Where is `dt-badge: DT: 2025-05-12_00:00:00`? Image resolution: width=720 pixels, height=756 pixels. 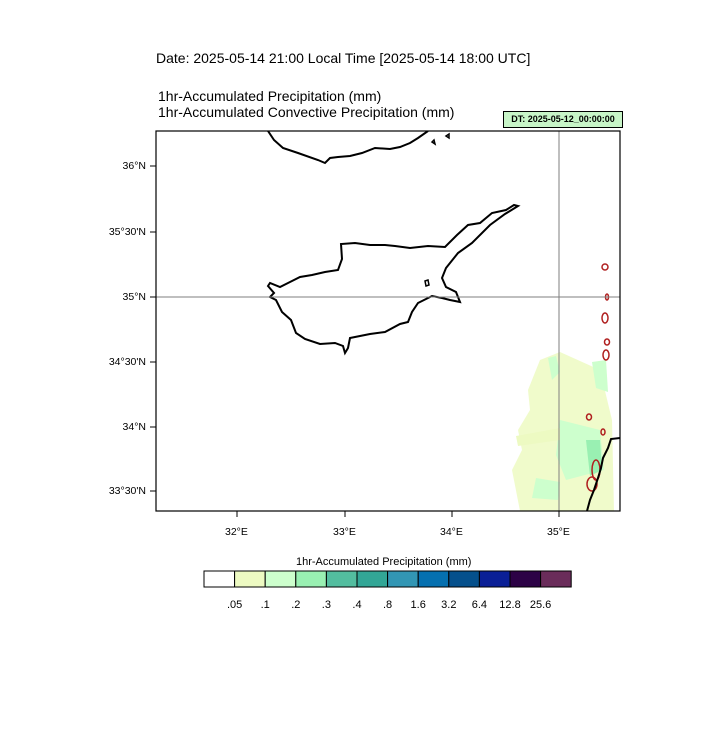 dt-badge: DT: 2025-05-12_00:00:00 is located at coordinates (563, 119).